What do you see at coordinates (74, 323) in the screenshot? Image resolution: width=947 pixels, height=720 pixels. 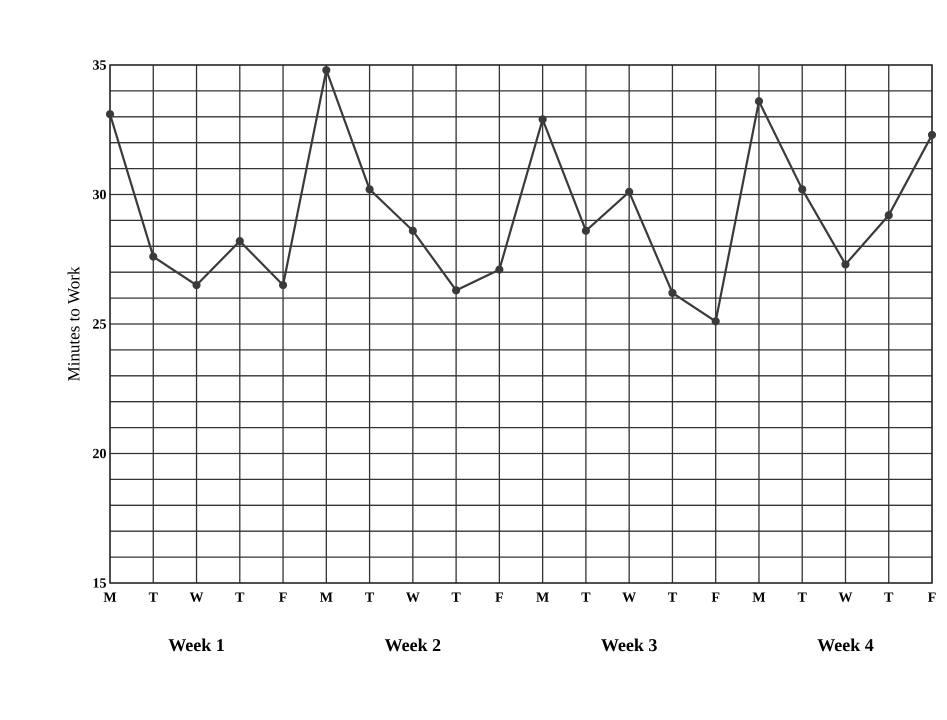 I see `y-axis-title: Minutes to Work` at bounding box center [74, 323].